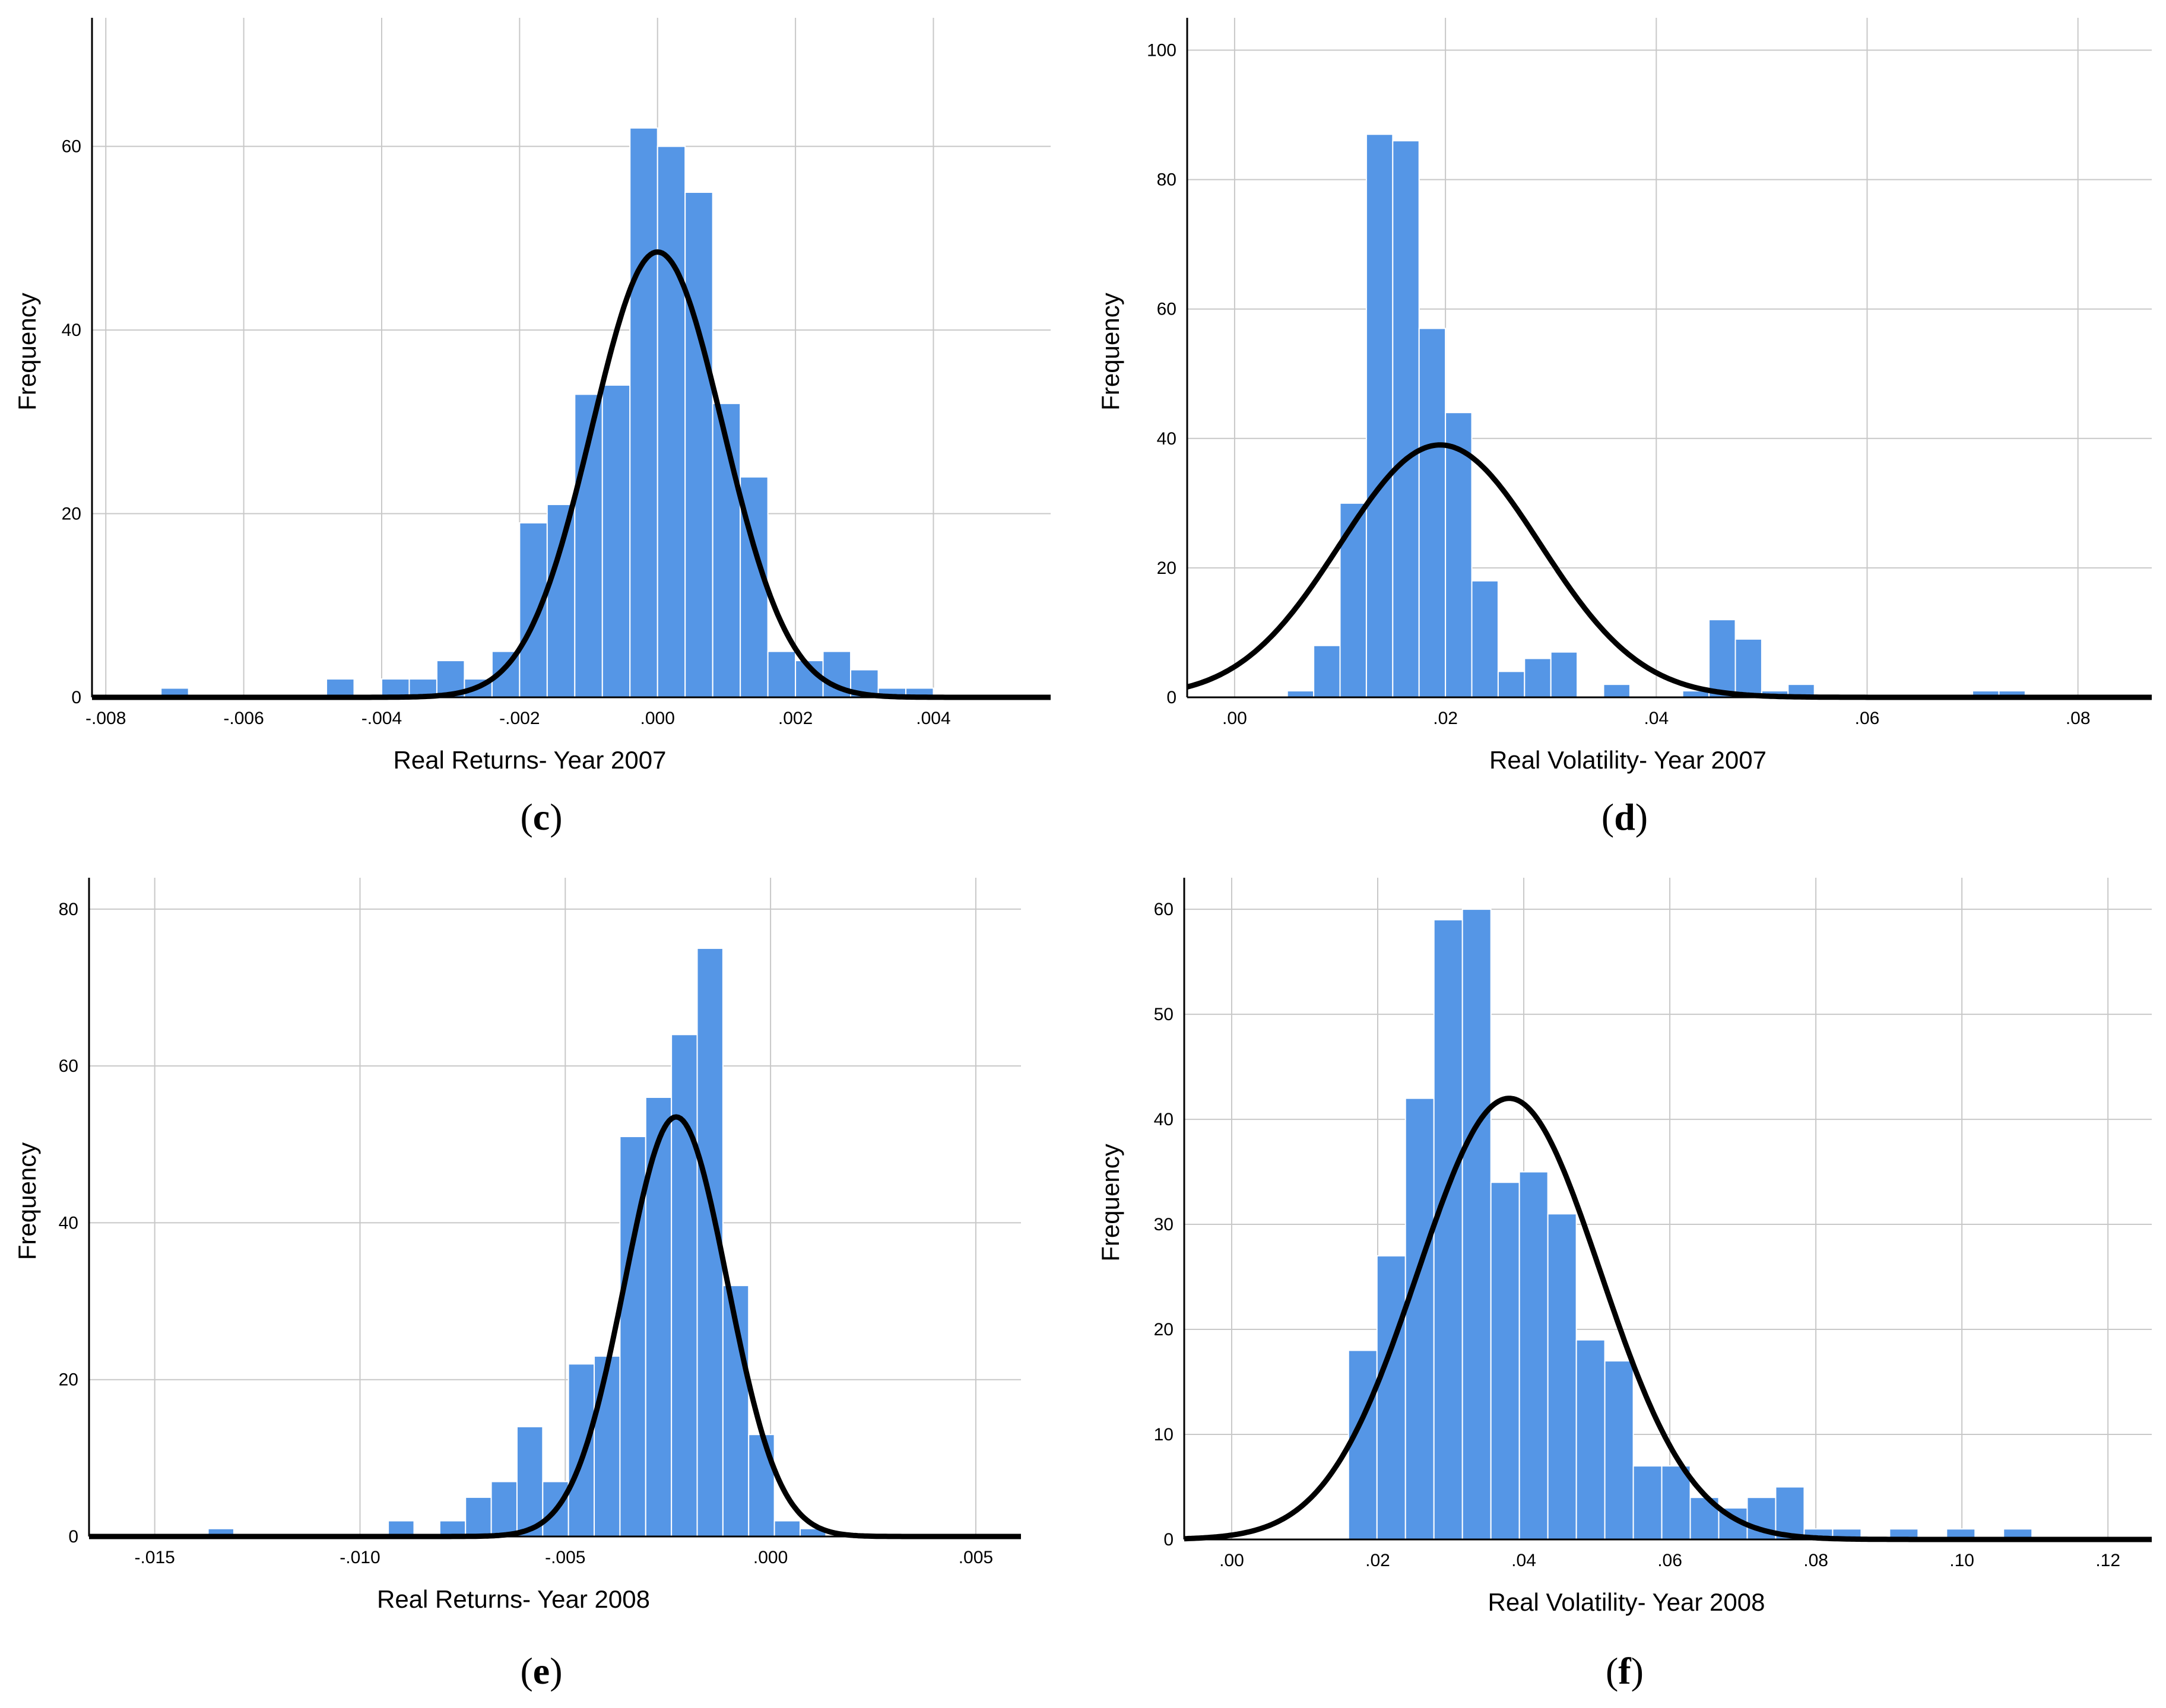 This screenshot has width=2166, height=1708. What do you see at coordinates (1164, 1014) in the screenshot?
I see `y-tick-label: 50` at bounding box center [1164, 1014].